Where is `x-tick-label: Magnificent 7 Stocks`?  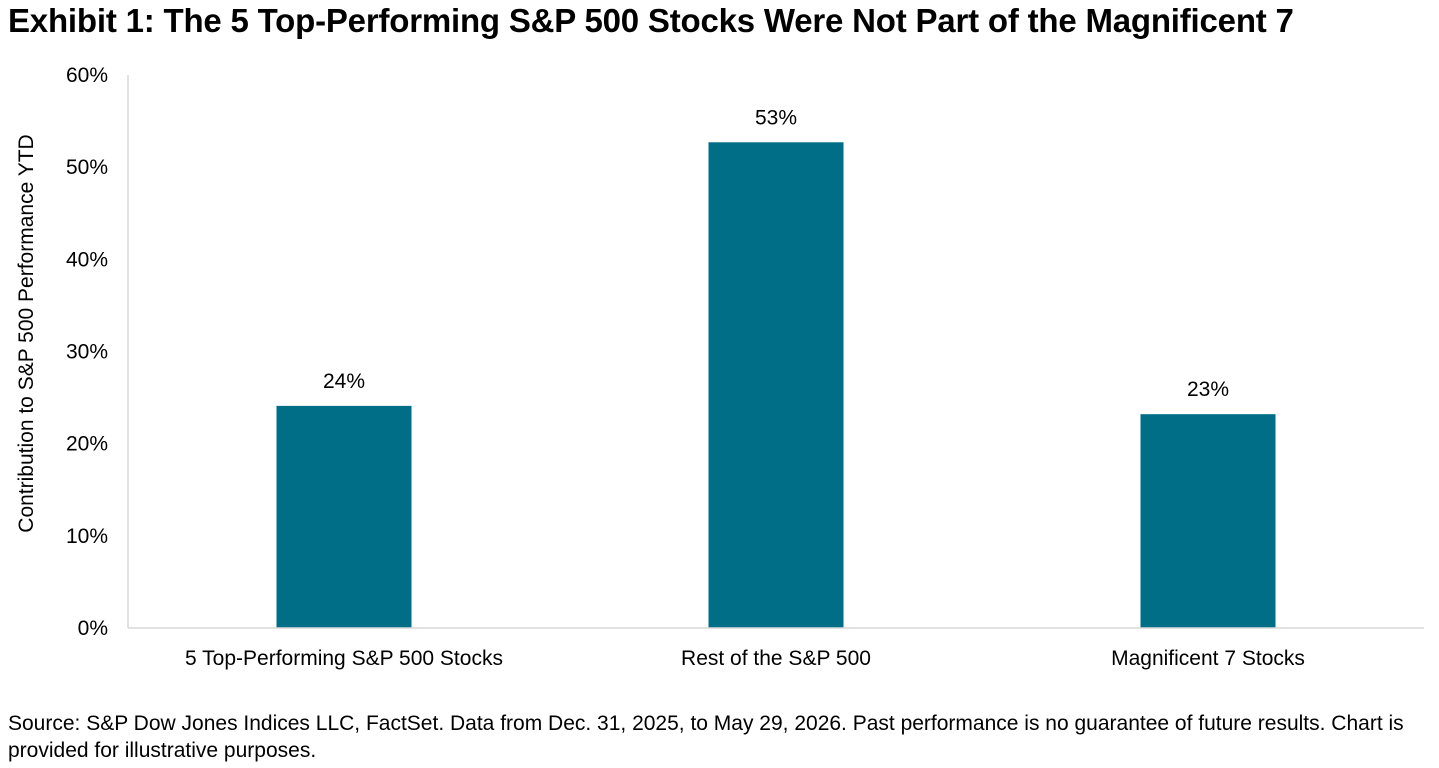 x-tick-label: Magnificent 7 Stocks is located at coordinates (1208, 658).